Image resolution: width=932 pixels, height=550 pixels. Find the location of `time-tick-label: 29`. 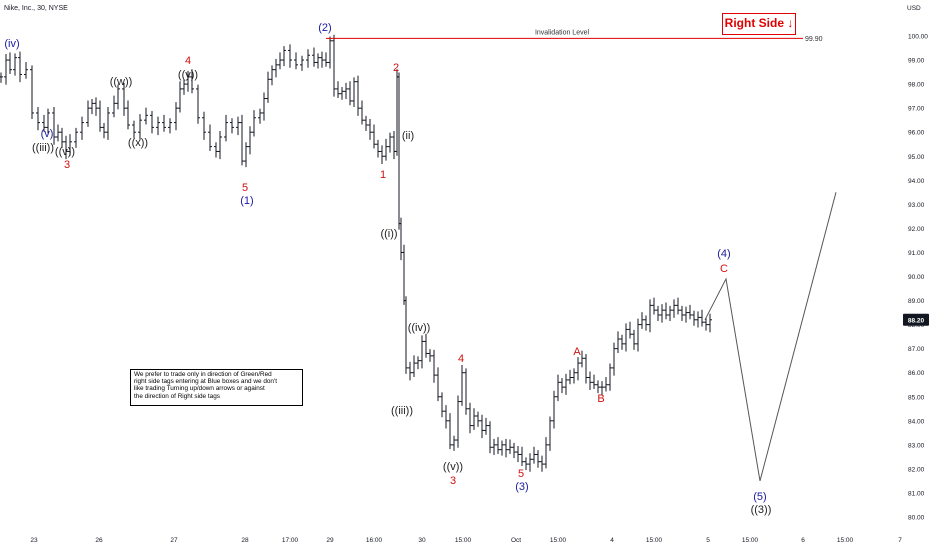

time-tick-label: 29 is located at coordinates (330, 540).